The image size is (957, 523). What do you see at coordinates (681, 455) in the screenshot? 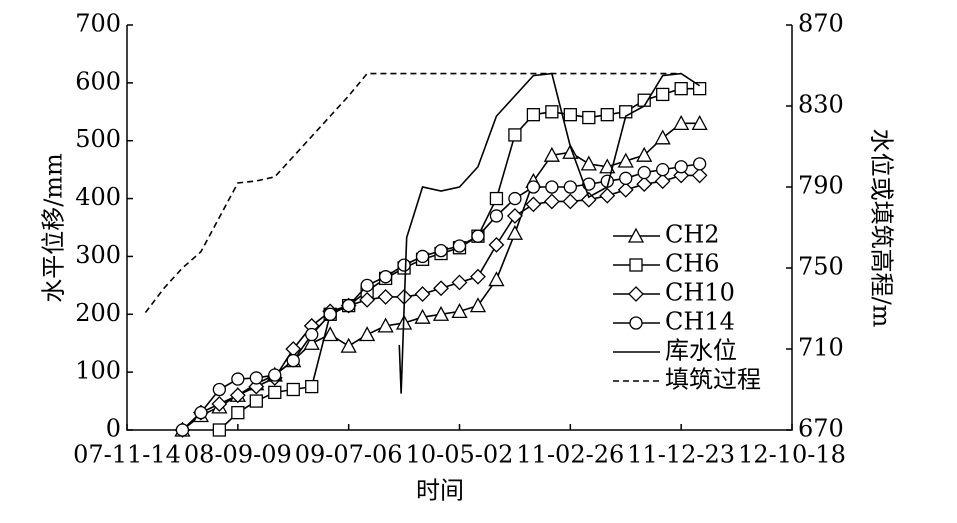
I see `x-tick-label: 11-12-23` at bounding box center [681, 455].